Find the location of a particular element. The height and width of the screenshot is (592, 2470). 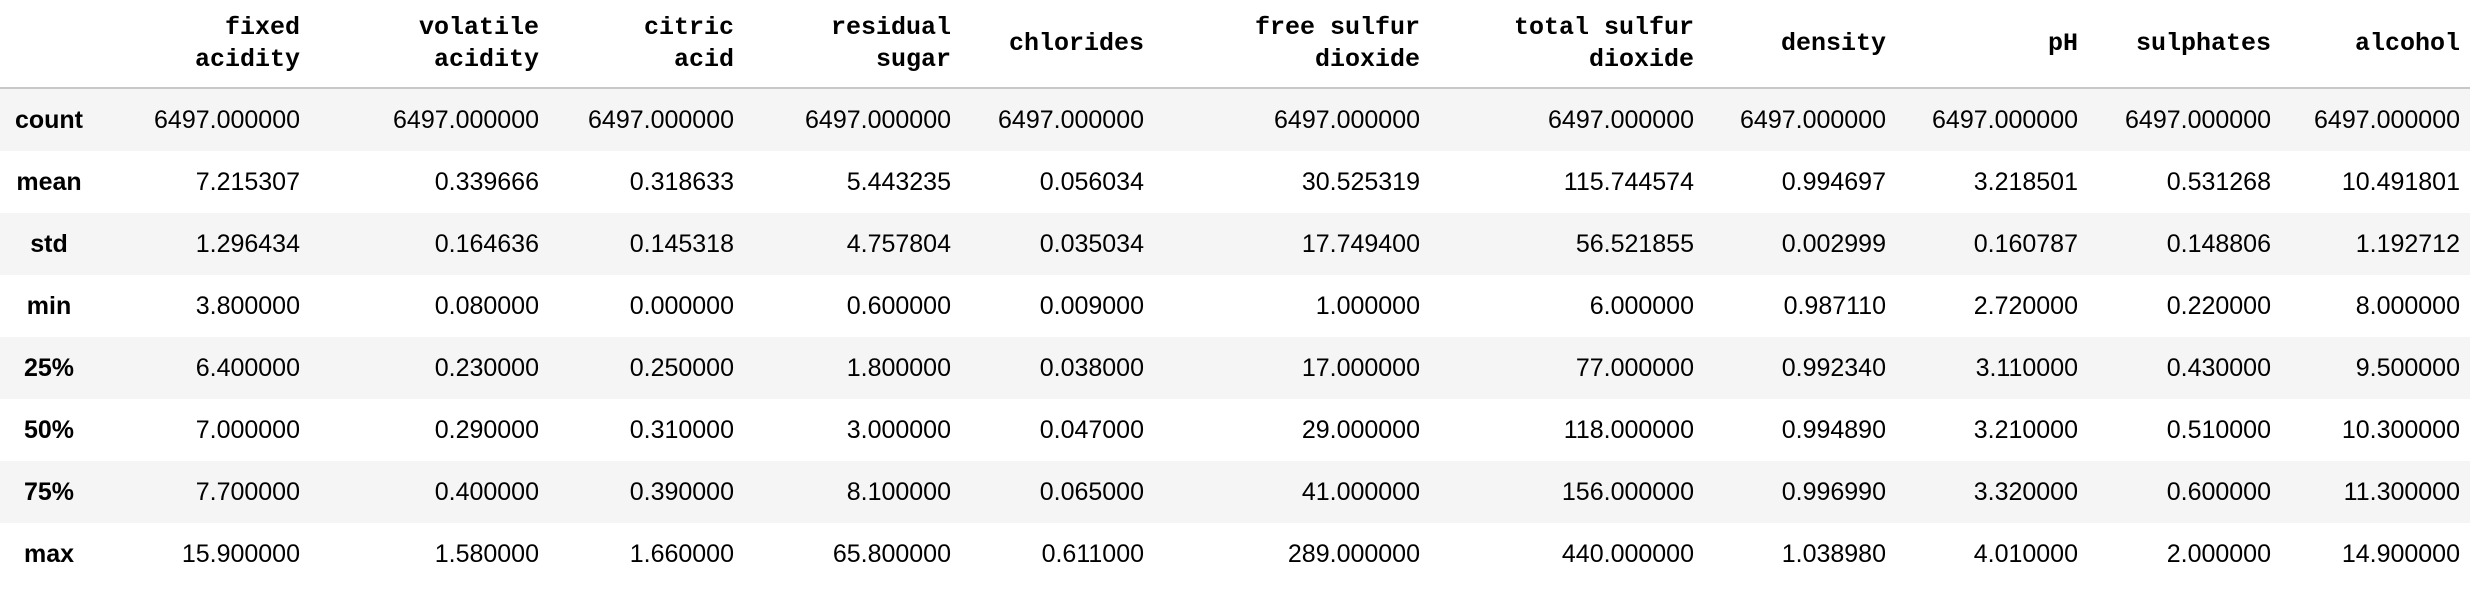

table-cell: 0.047000 is located at coordinates (1091, 429).